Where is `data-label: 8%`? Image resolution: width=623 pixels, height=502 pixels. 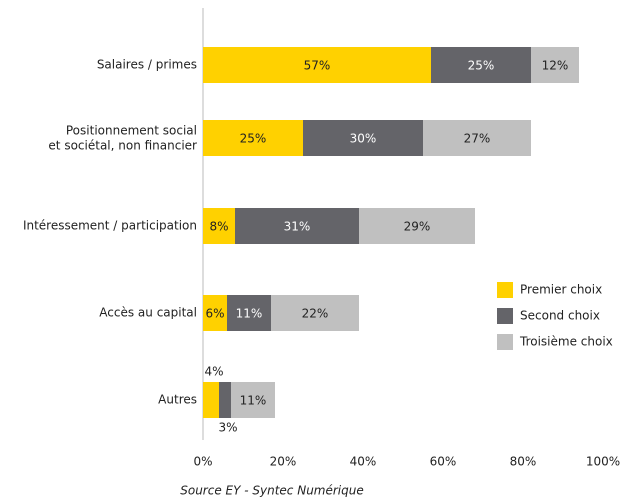 data-label: 8% is located at coordinates (218, 227).